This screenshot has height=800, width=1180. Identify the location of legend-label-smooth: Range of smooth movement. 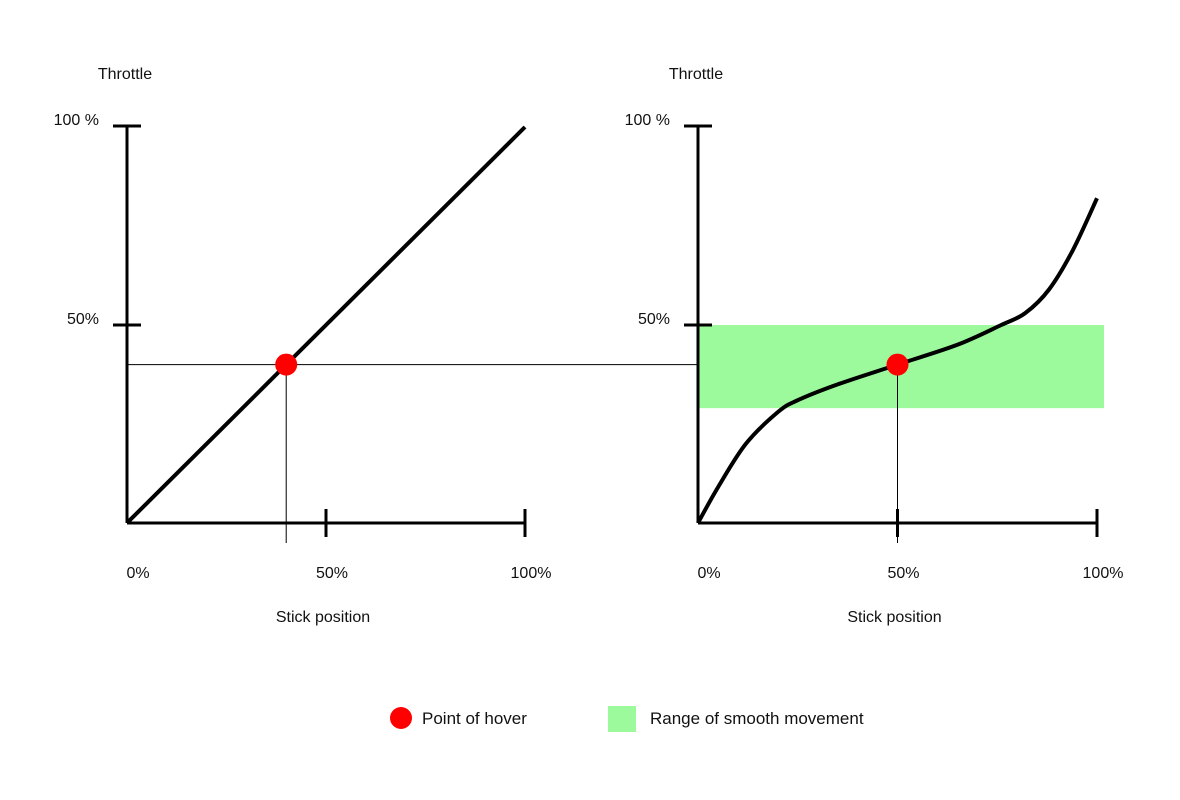
(757, 718).